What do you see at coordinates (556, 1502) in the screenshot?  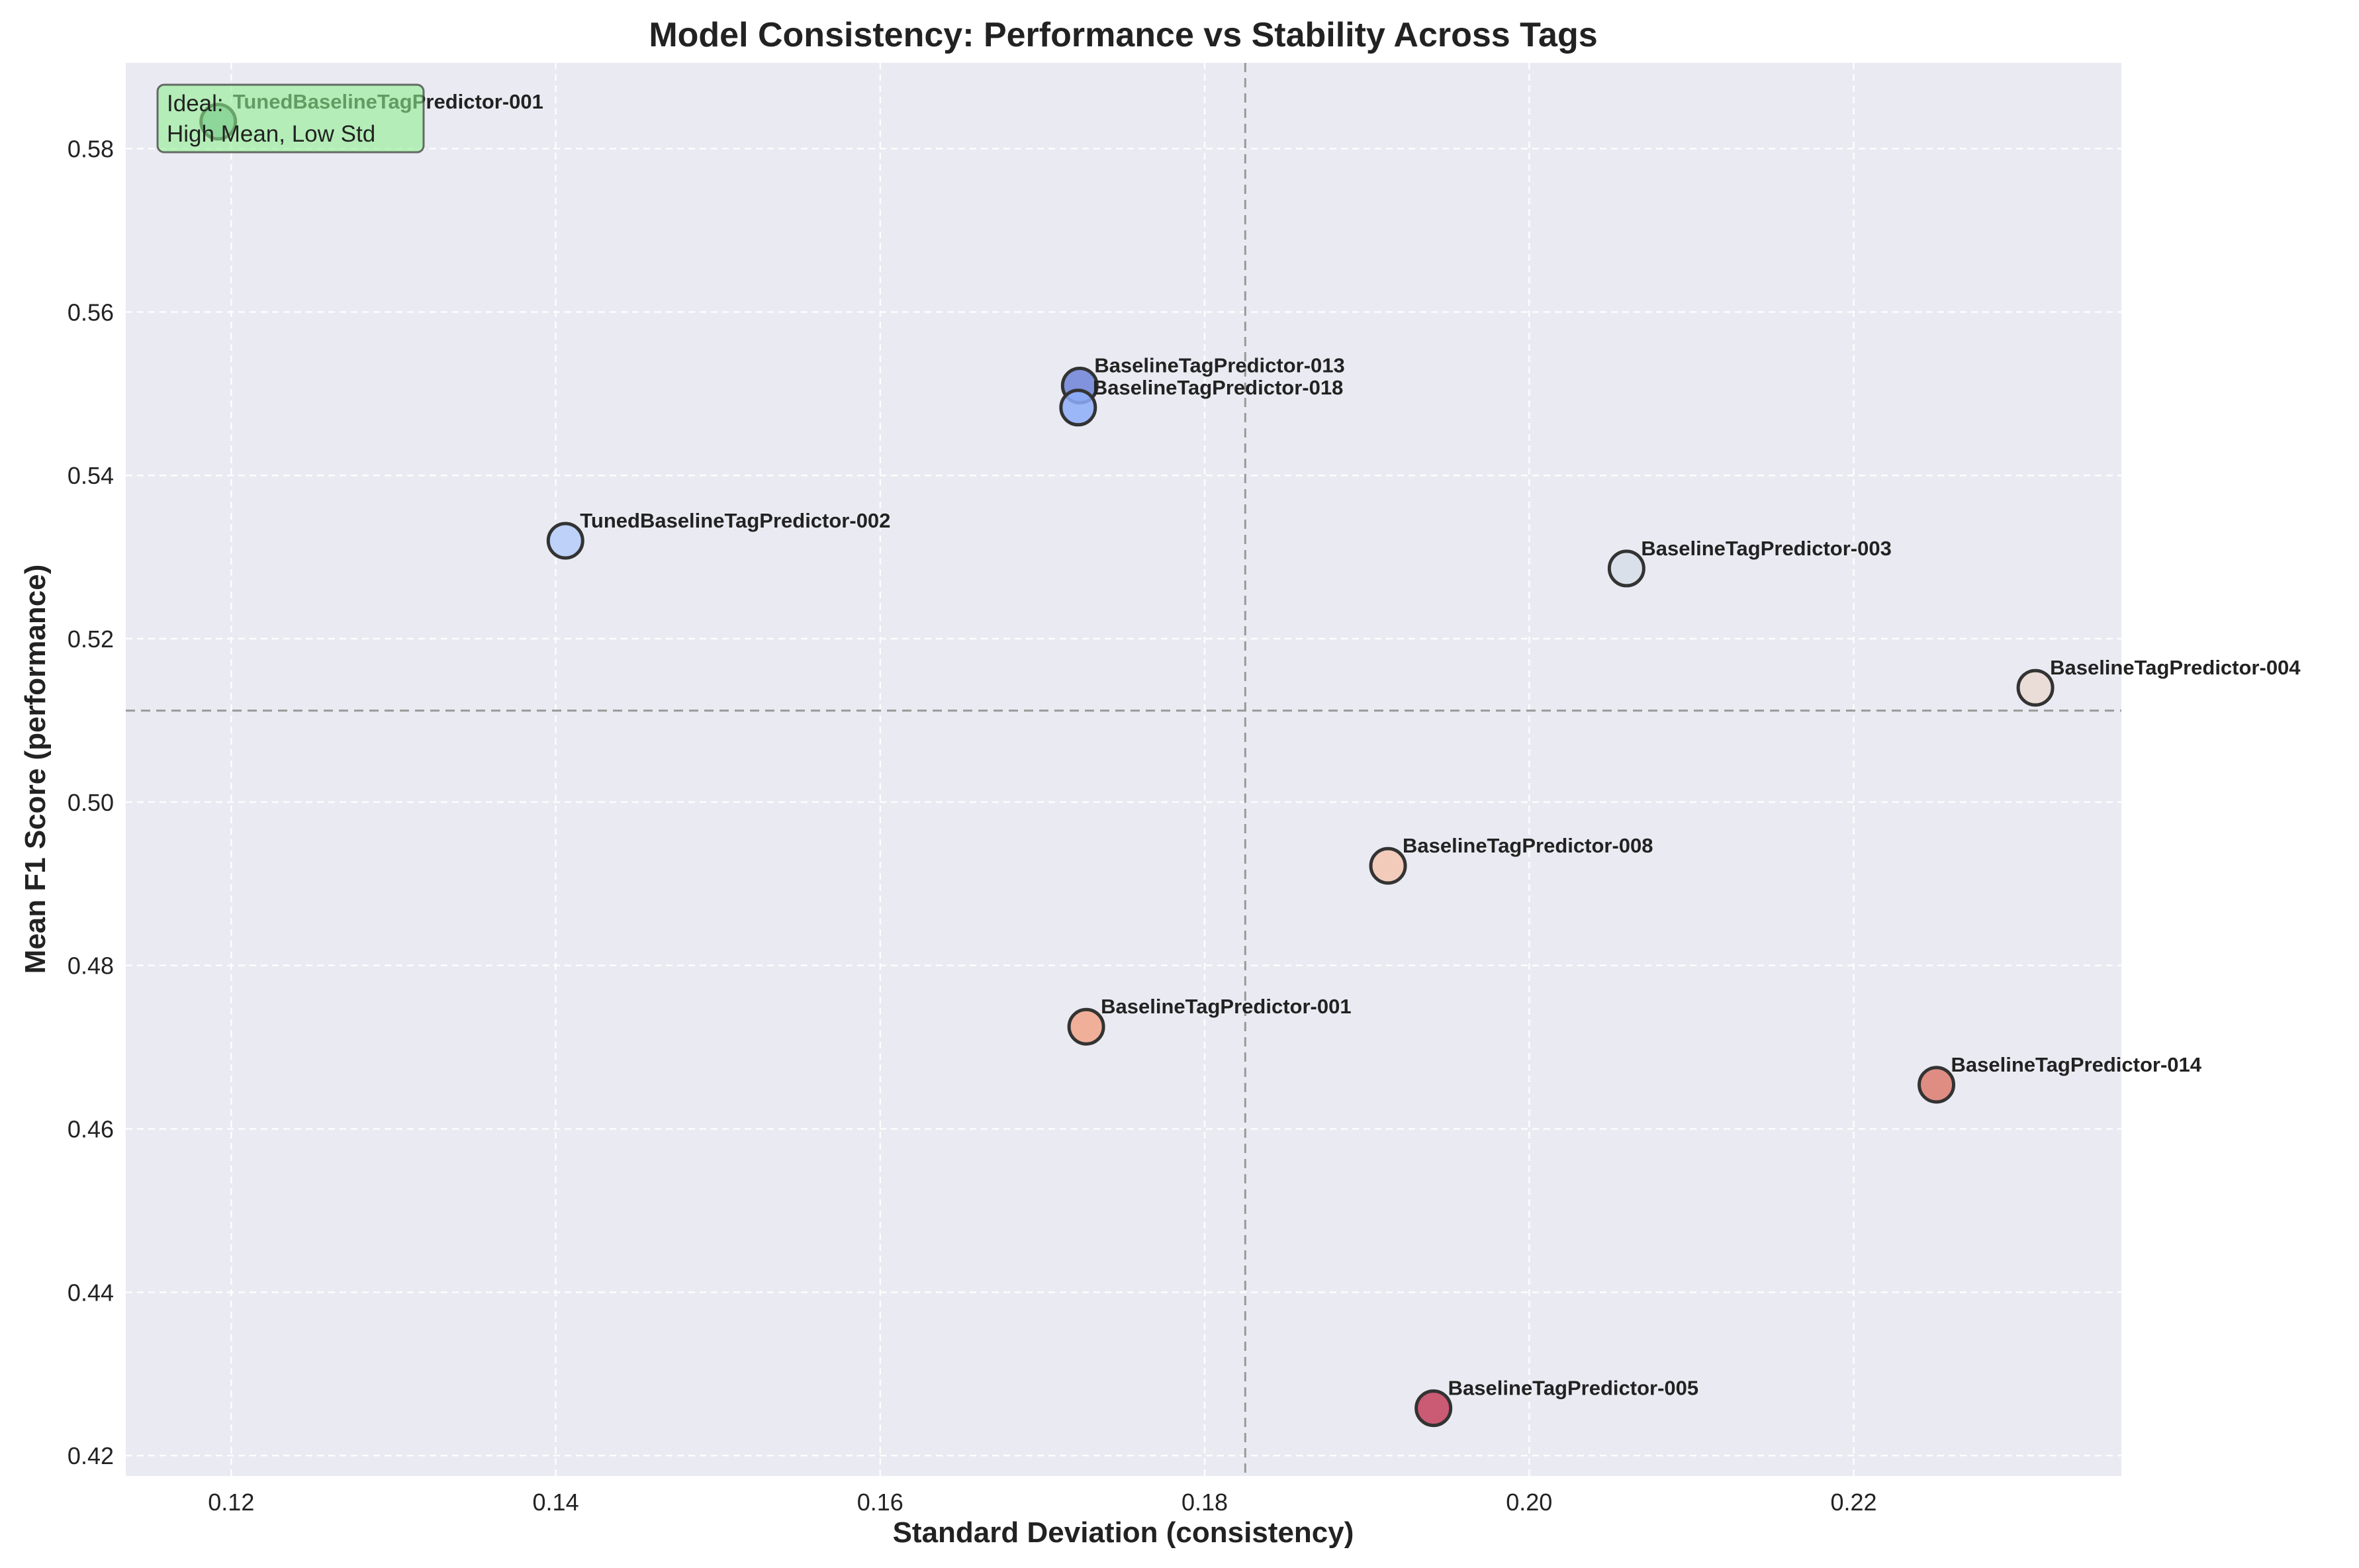 I see `x-tick-label: 0.14` at bounding box center [556, 1502].